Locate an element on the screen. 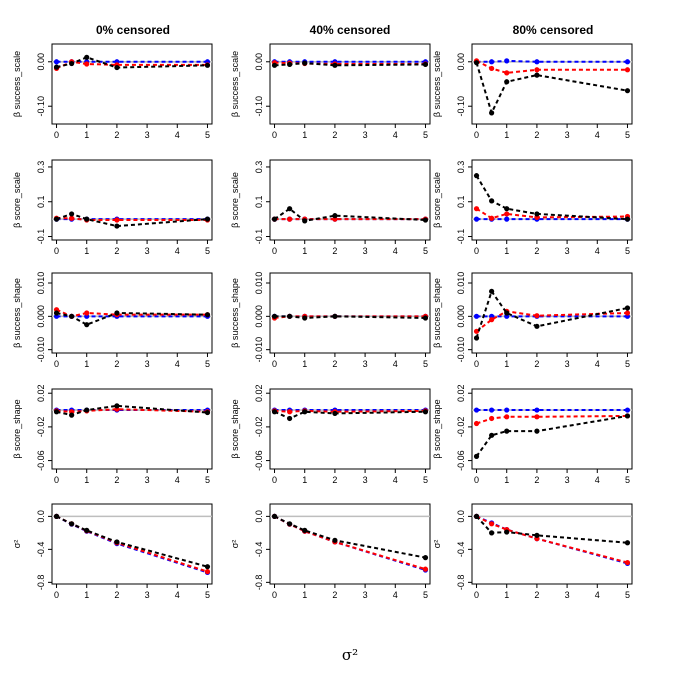 Image resolution: width=700 pixels, height=700 pixels. y-tick-label: -0.8 is located at coordinates (259, 583).